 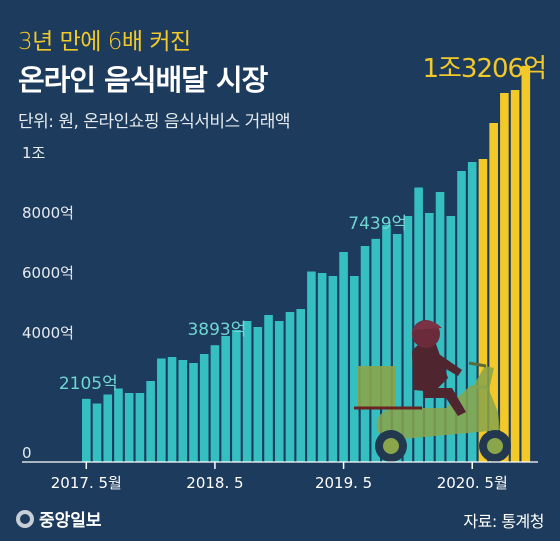 I want to click on y-tick-label: 6000억, so click(x=48, y=273).